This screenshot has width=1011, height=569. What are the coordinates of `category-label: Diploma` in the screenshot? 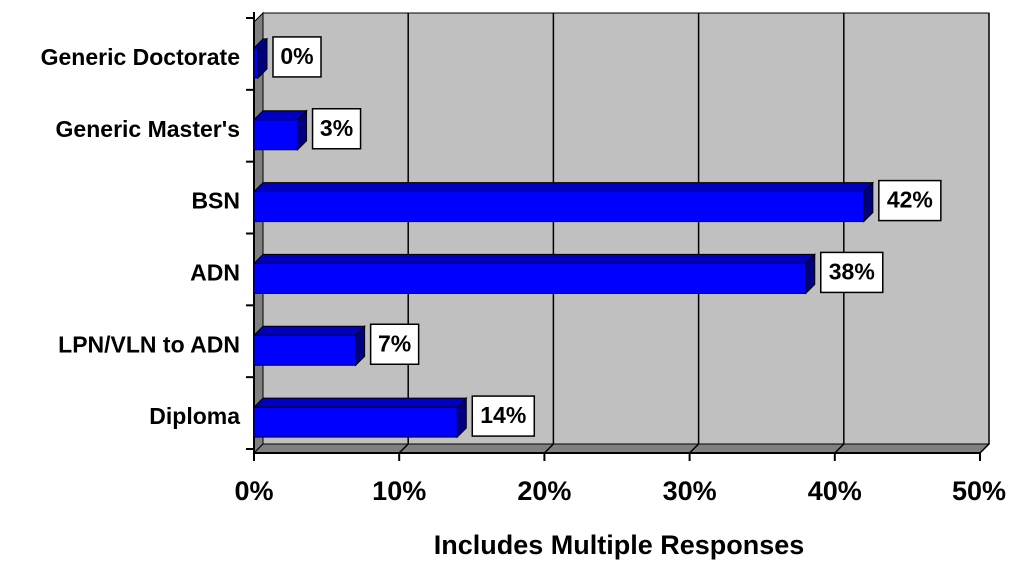 It's located at (194, 416).